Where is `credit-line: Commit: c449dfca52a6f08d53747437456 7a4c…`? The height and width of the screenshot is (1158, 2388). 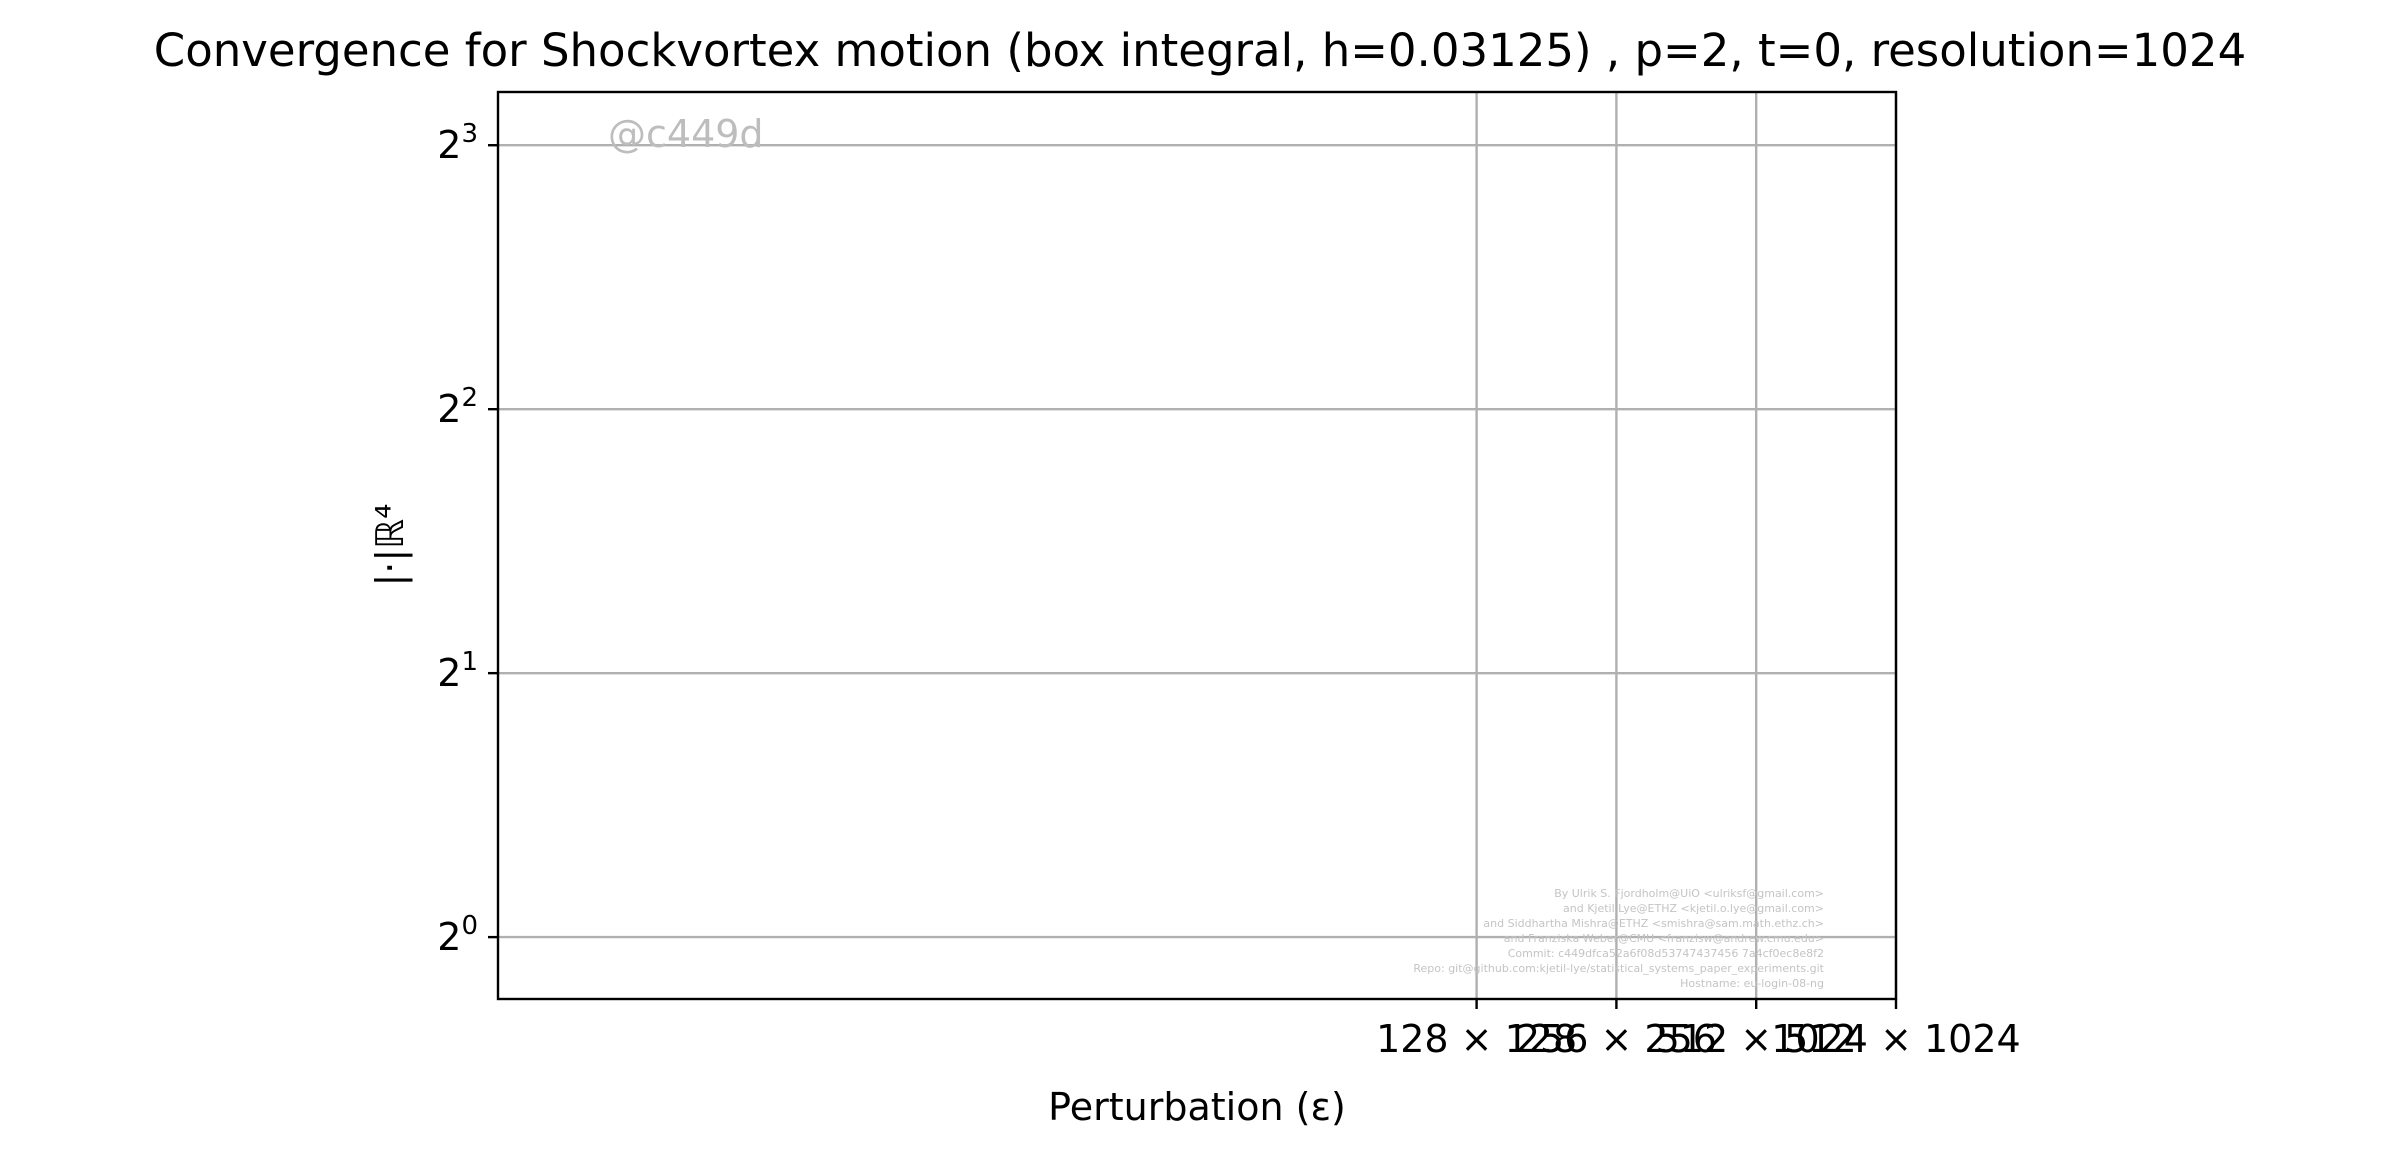 credit-line: Commit: c449dfca52a6f08d53747437456 7a4c… is located at coordinates (1666, 953).